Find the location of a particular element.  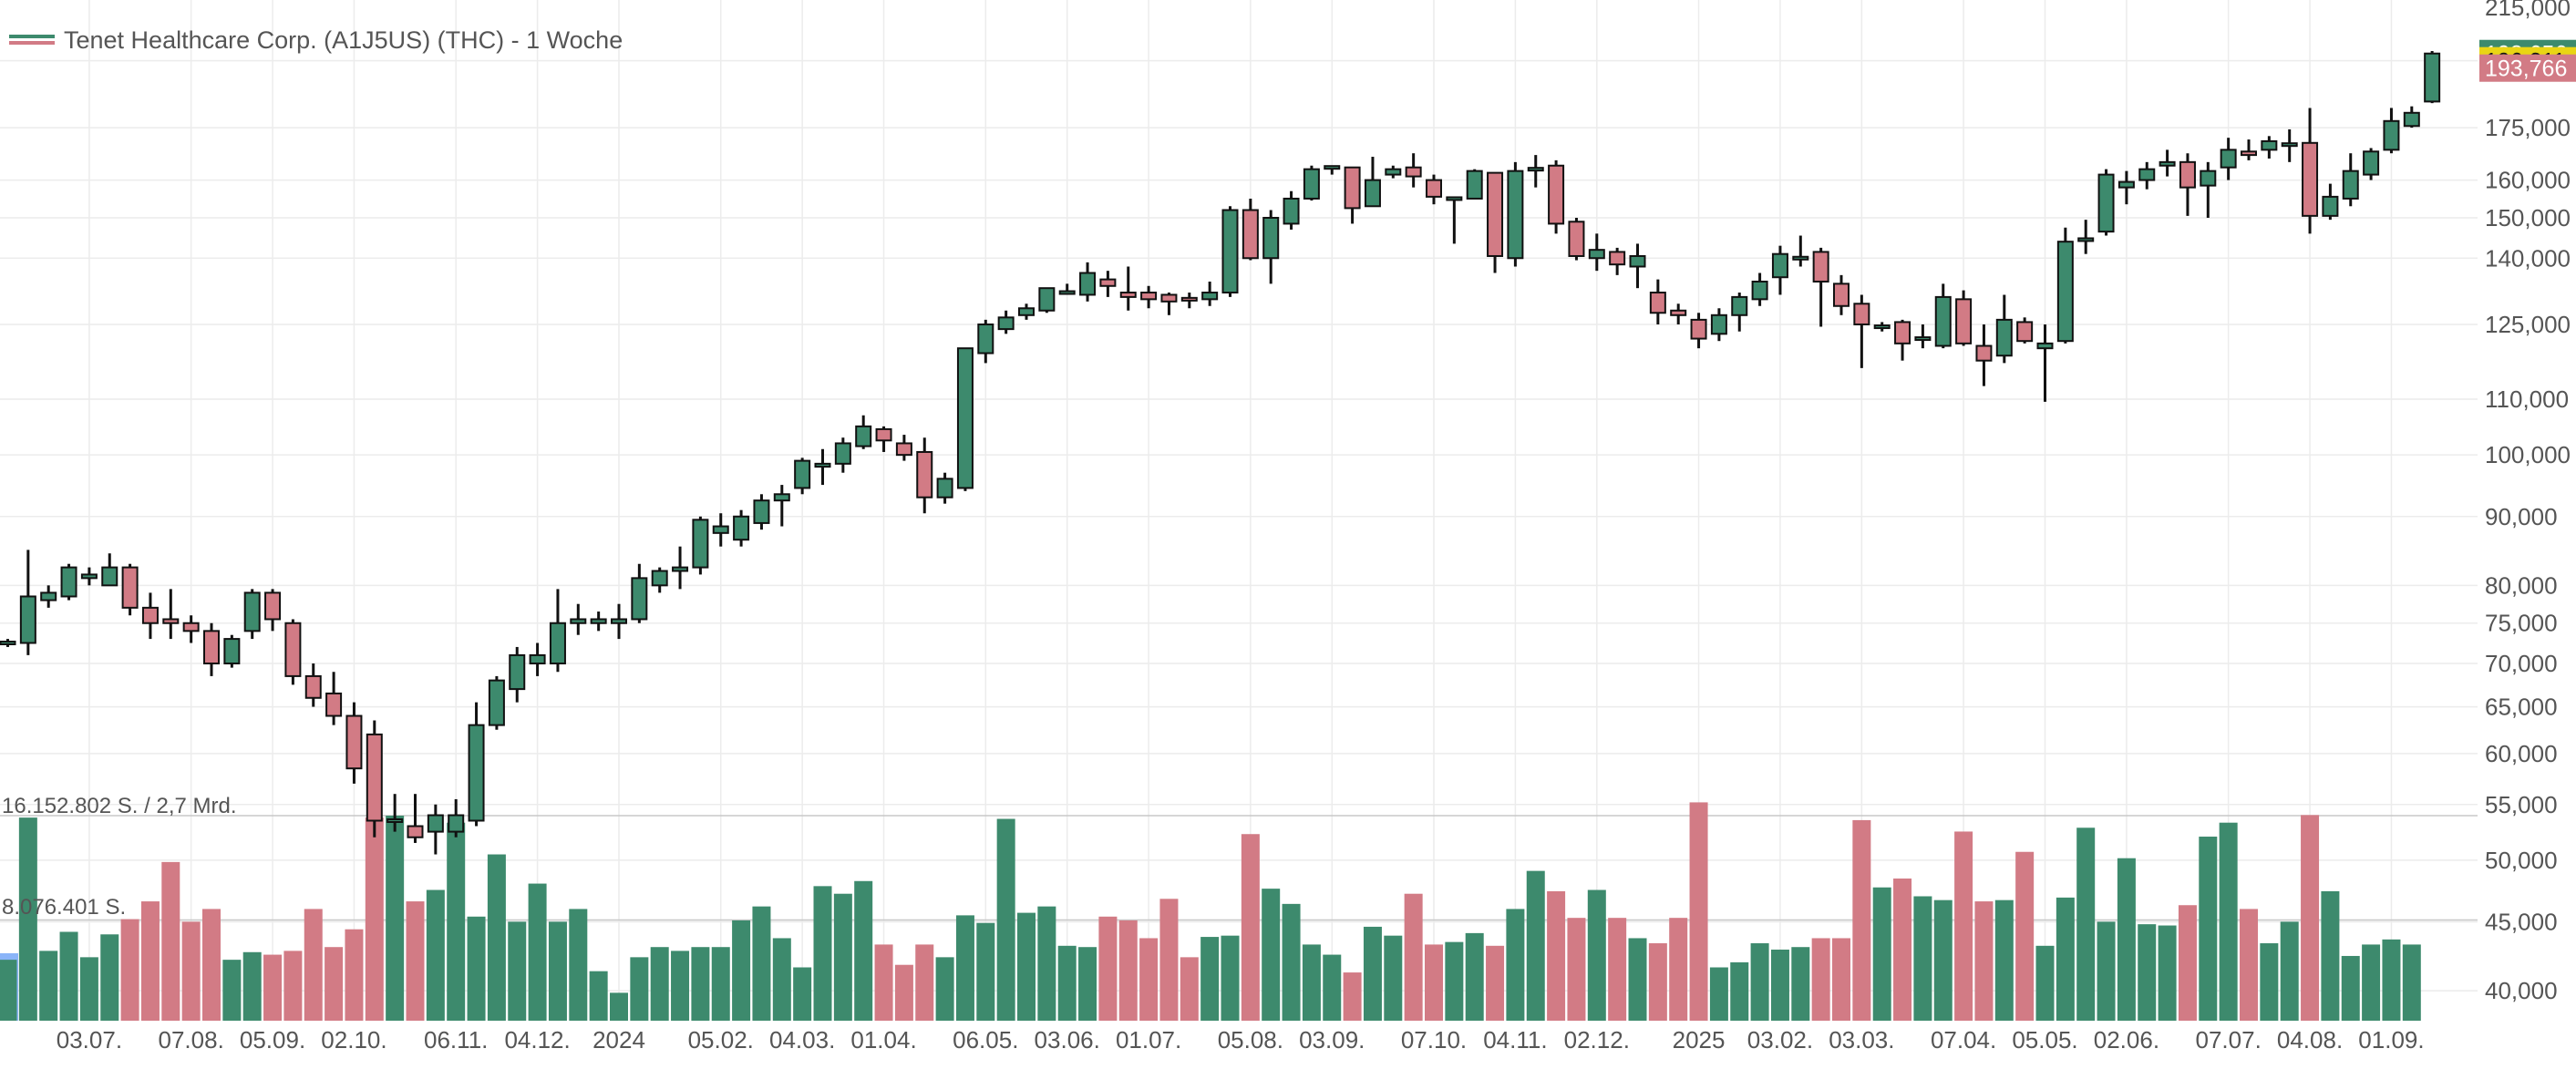

y-tick-label: 45,000 is located at coordinates (2521, 922).